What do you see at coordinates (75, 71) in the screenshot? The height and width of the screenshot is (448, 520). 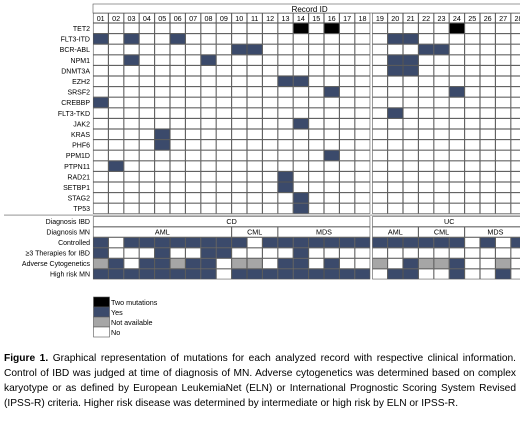 I see `gene-label: DNMT3A` at bounding box center [75, 71].